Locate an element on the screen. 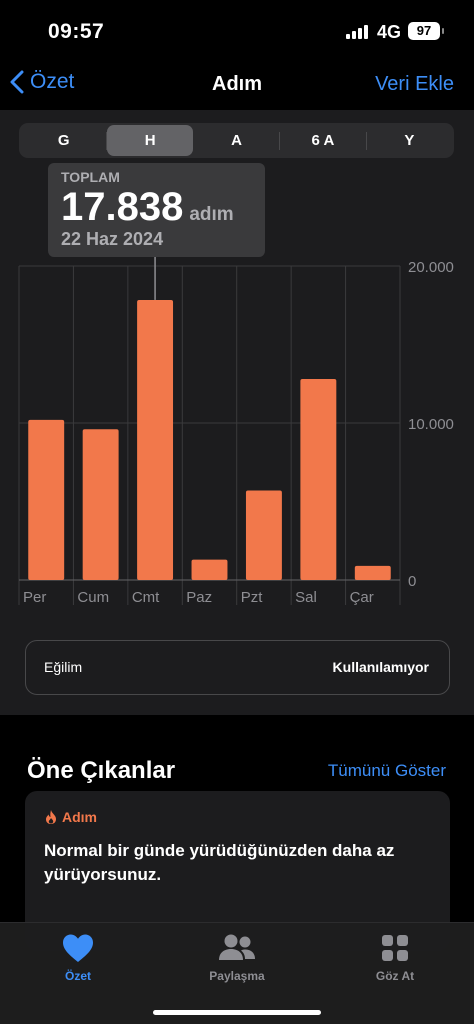 This screenshot has width=474, height=1024. x-tick-label: Pzt is located at coordinates (252, 597).